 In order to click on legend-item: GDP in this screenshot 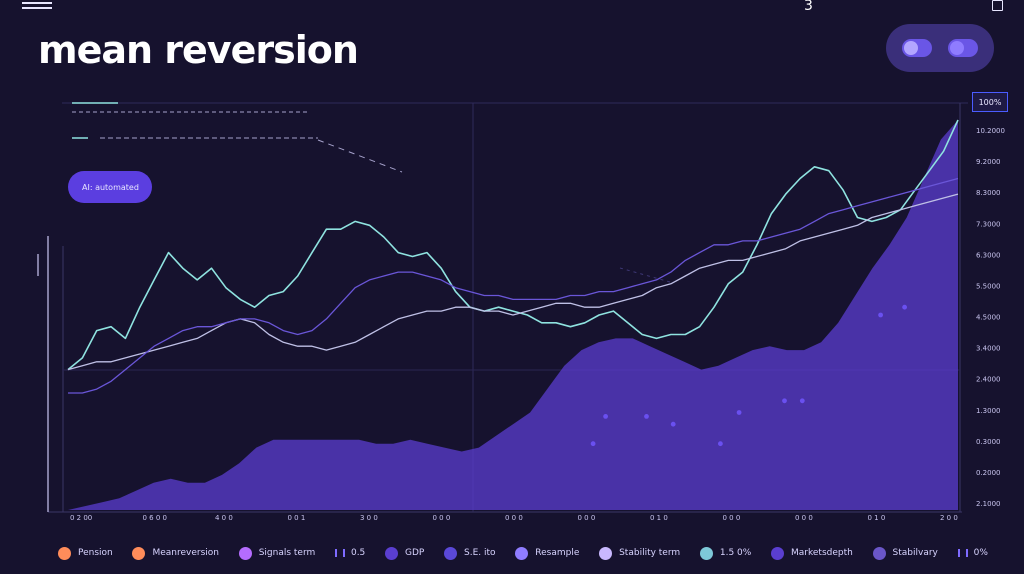, I will do `click(405, 553)`.